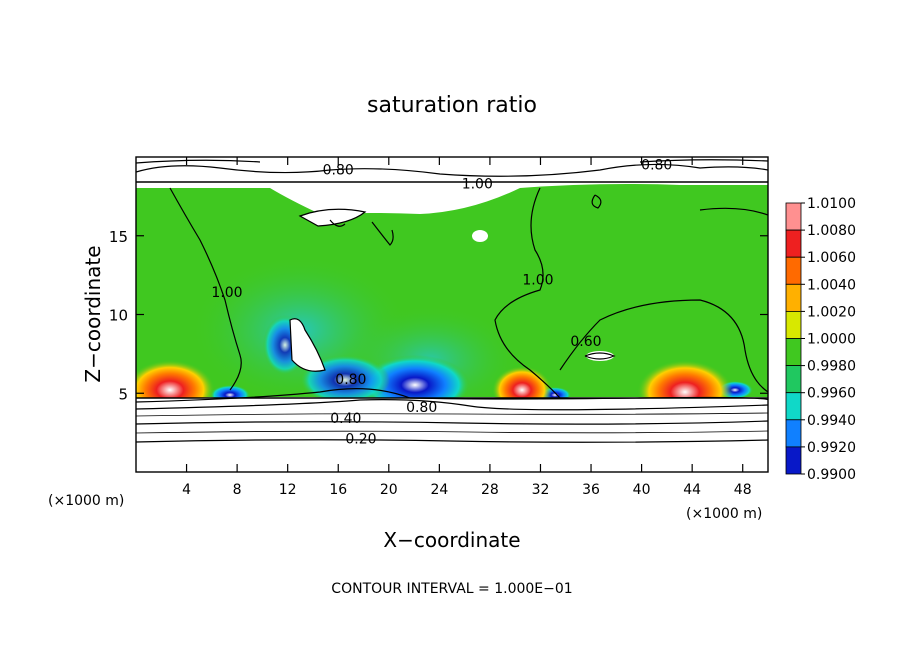  What do you see at coordinates (831, 367) in the screenshot?
I see `colorbar-label: 0.9980` at bounding box center [831, 367].